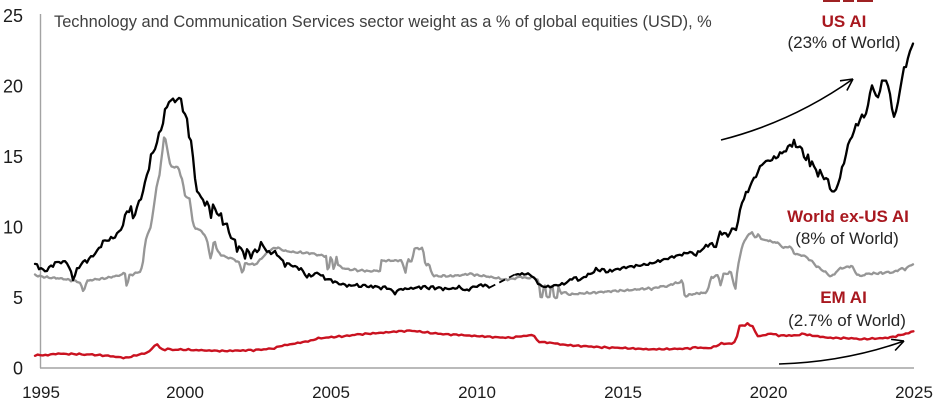  What do you see at coordinates (623, 392) in the screenshot?
I see `svg-text: 2015` at bounding box center [623, 392].